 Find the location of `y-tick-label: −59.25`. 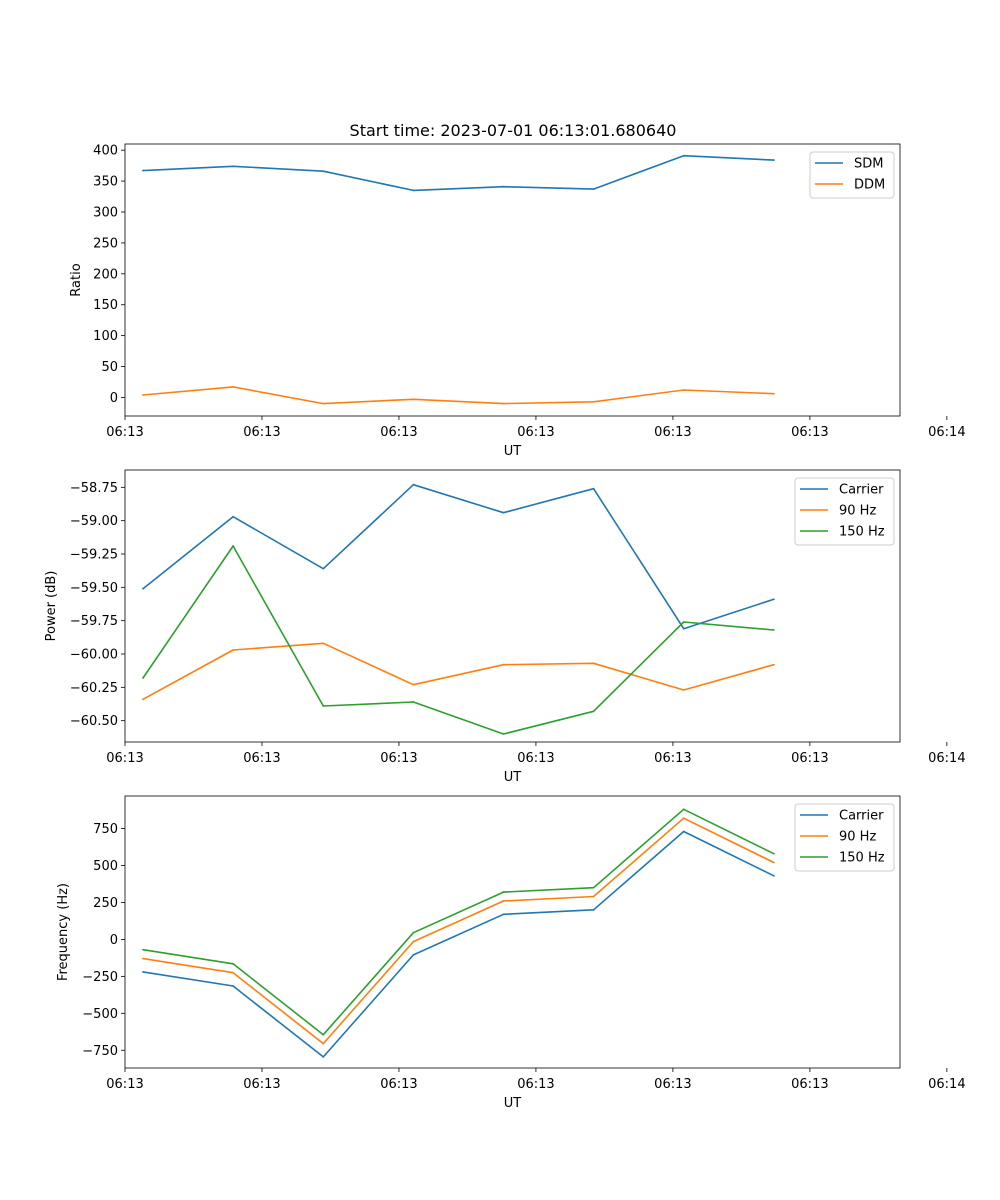

y-tick-label: −59.25 is located at coordinates (94, 555).